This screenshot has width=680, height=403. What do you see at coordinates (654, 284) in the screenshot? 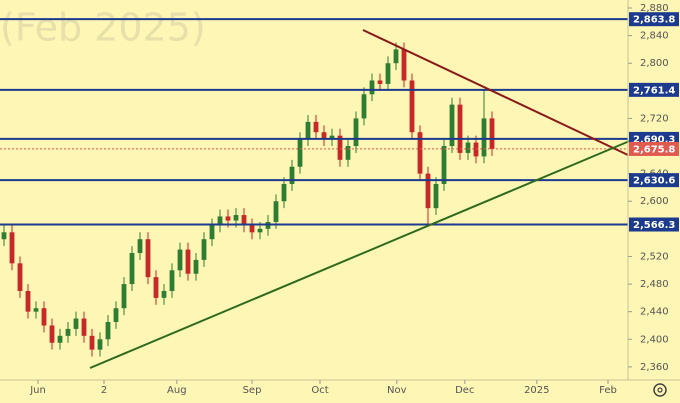
I see `y-tick-label: 2,480` at bounding box center [654, 284].